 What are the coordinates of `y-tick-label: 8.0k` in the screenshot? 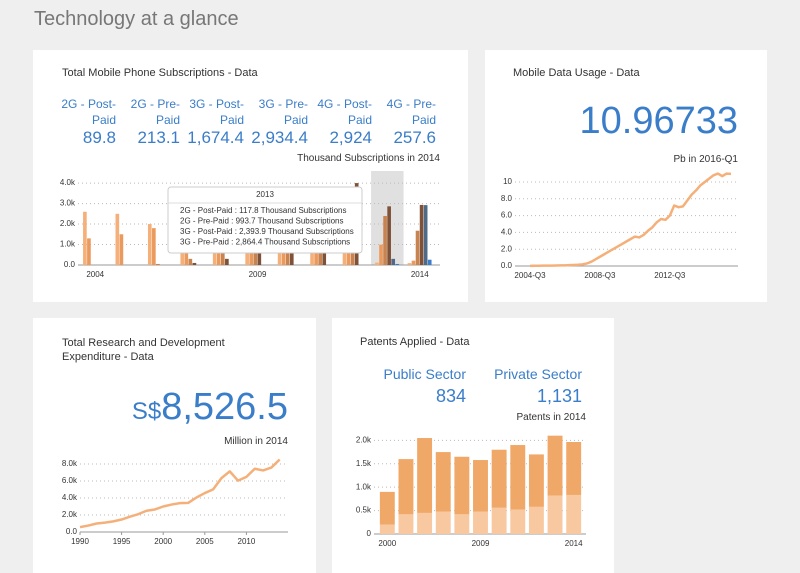 It's located at (70, 463).